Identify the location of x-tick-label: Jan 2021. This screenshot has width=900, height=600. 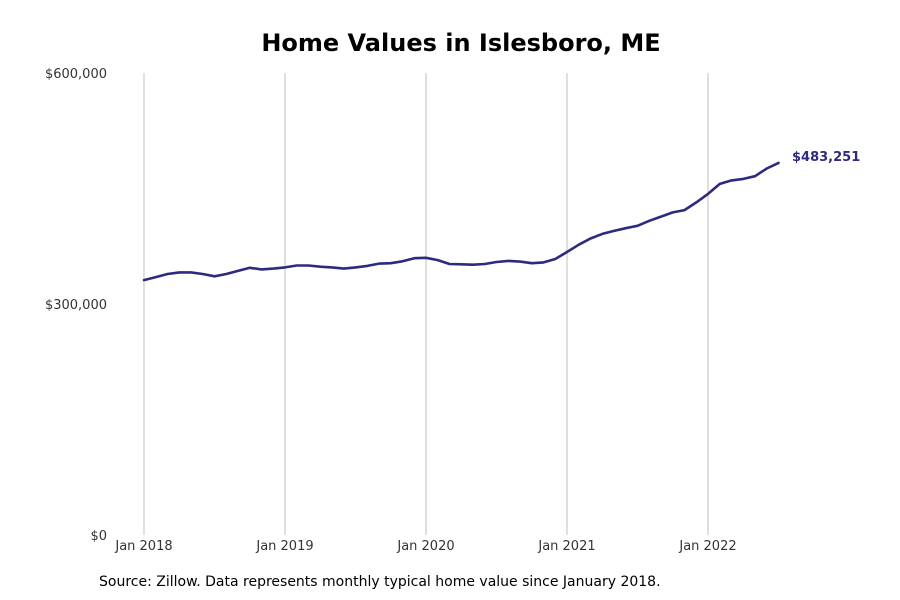
(566, 546).